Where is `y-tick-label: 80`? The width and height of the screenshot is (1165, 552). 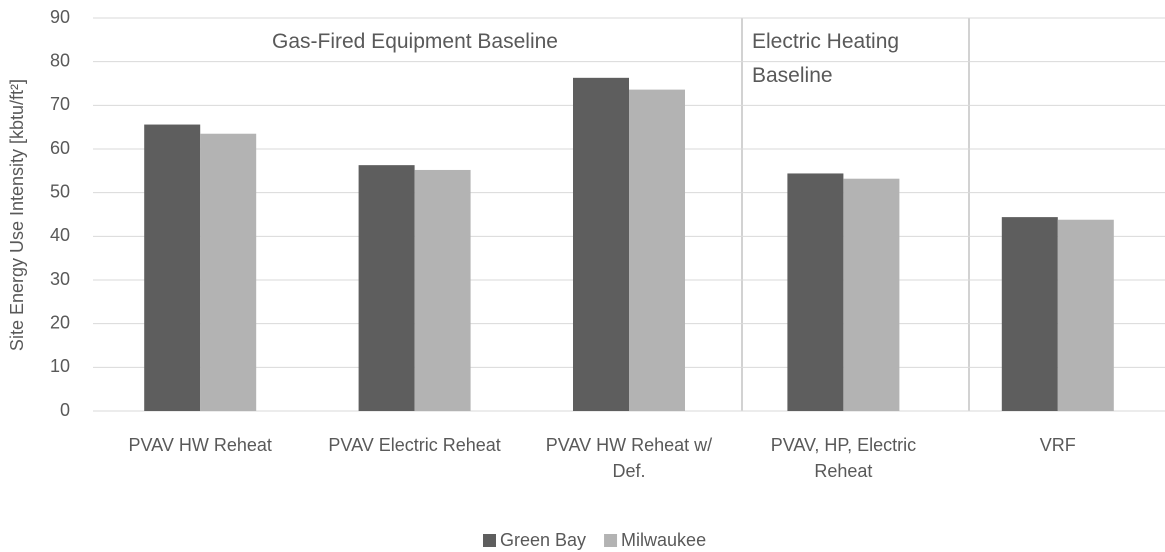 y-tick-label: 80 is located at coordinates (60, 60).